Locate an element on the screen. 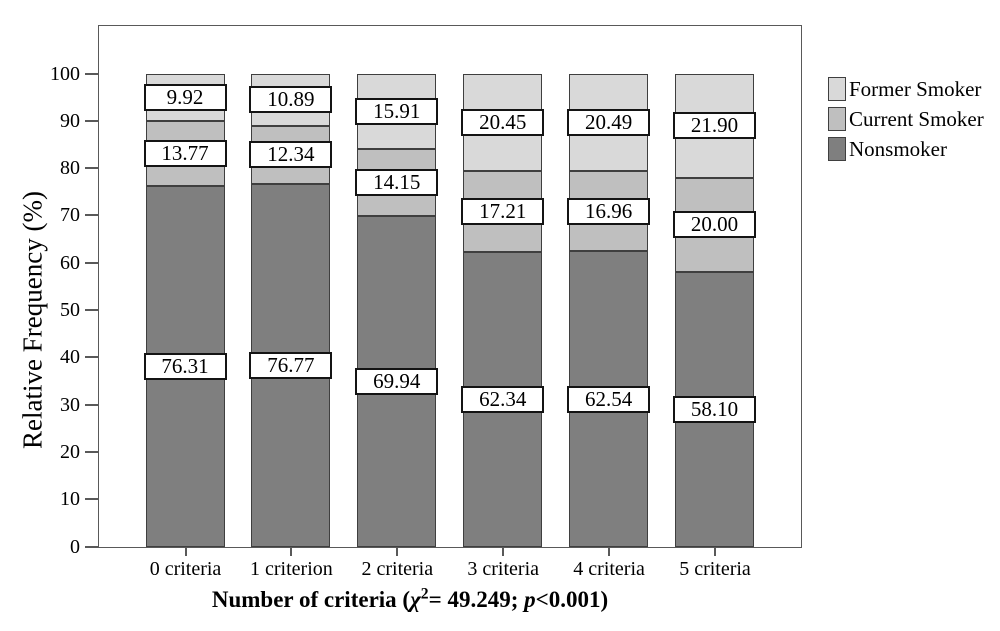 The height and width of the screenshot is (631, 1000). y-tick-label: 10 is located at coordinates (70, 499).